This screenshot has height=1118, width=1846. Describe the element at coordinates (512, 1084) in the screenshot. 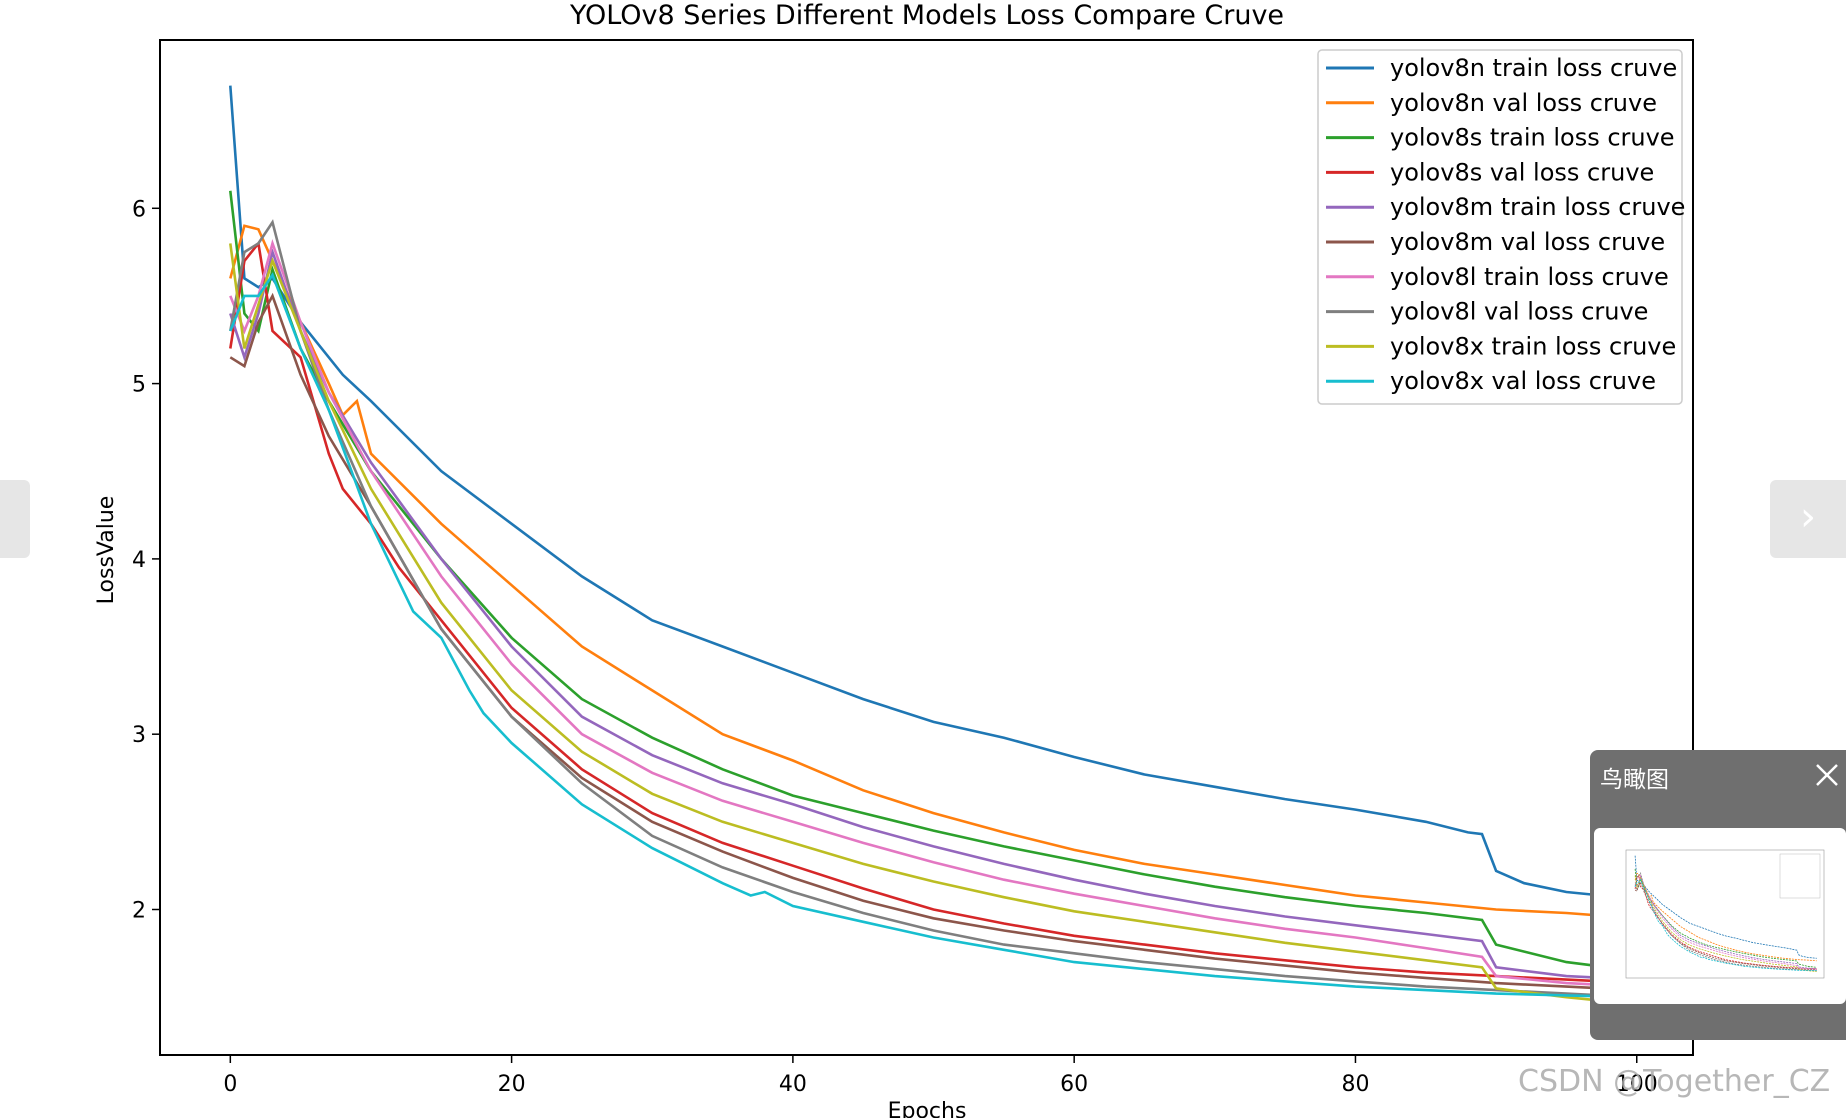

I see `x-tick-label-1: 20` at that location.